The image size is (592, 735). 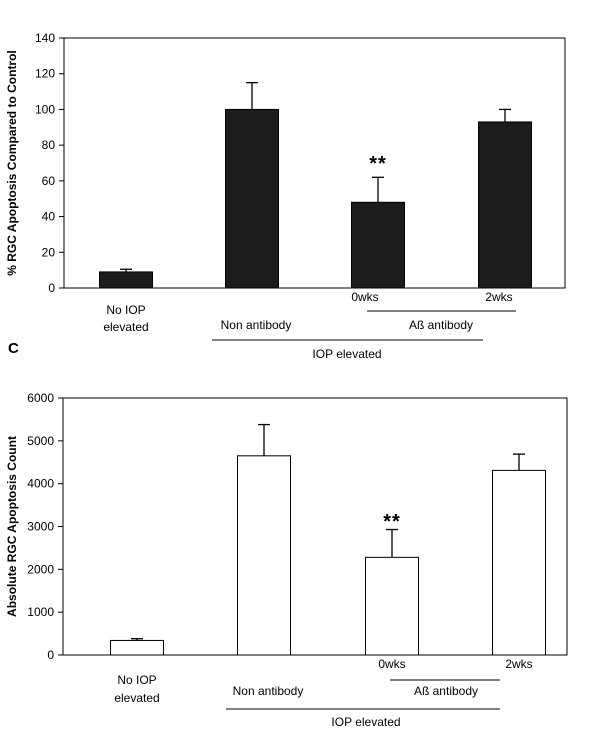 What do you see at coordinates (45, 38) in the screenshot?
I see `y-tick-label: 140` at bounding box center [45, 38].